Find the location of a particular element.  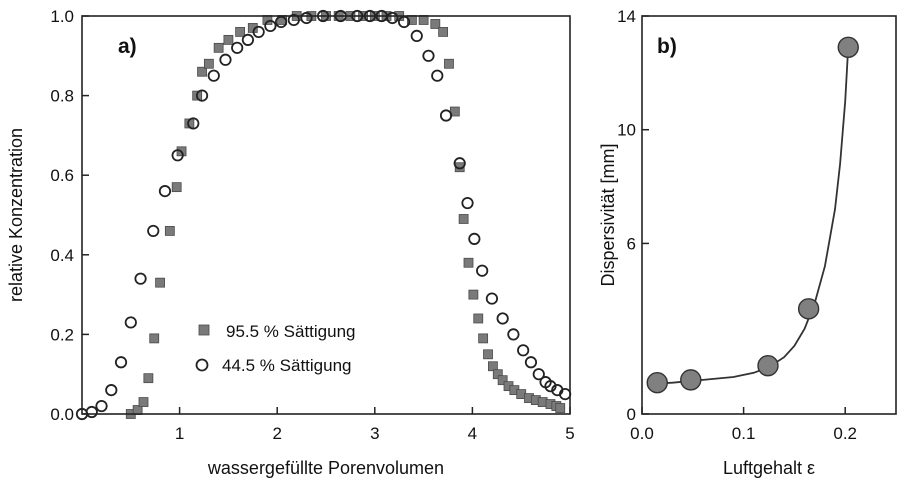

y-tick-label: 0.0 is located at coordinates (62, 414).